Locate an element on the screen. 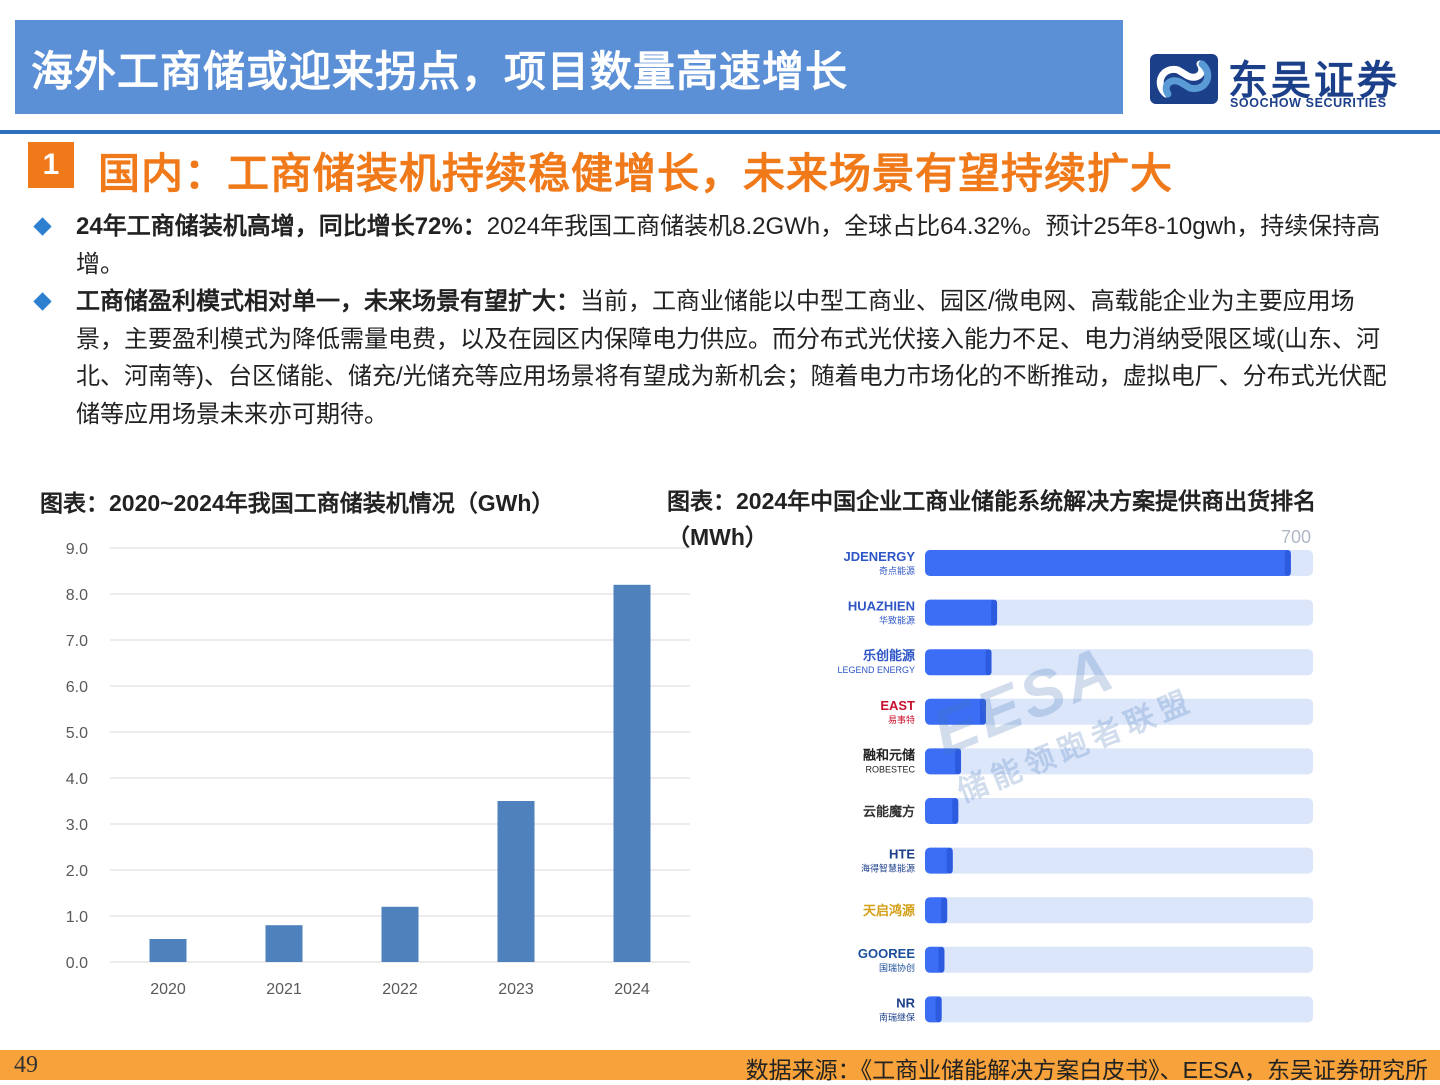 Image resolution: width=1440 pixels, height=1085 pixels. y-tick-label: 9.0 is located at coordinates (77, 549).